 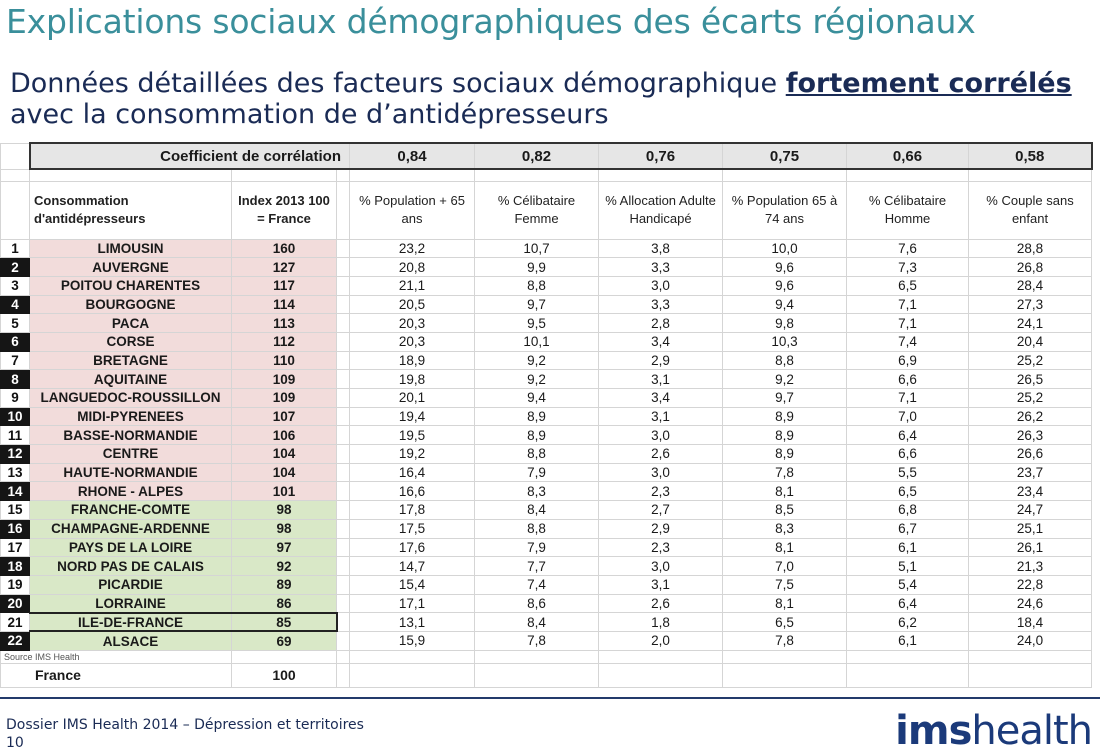 I want to click on value-cell: 5,1, so click(x=908, y=566).